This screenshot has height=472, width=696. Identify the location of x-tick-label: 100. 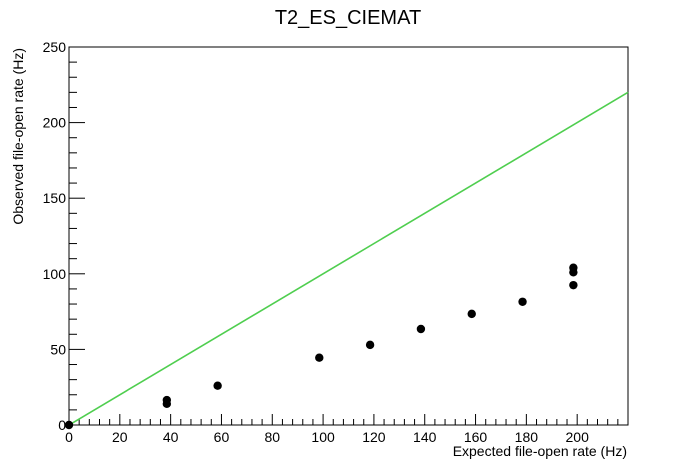
(323, 437).